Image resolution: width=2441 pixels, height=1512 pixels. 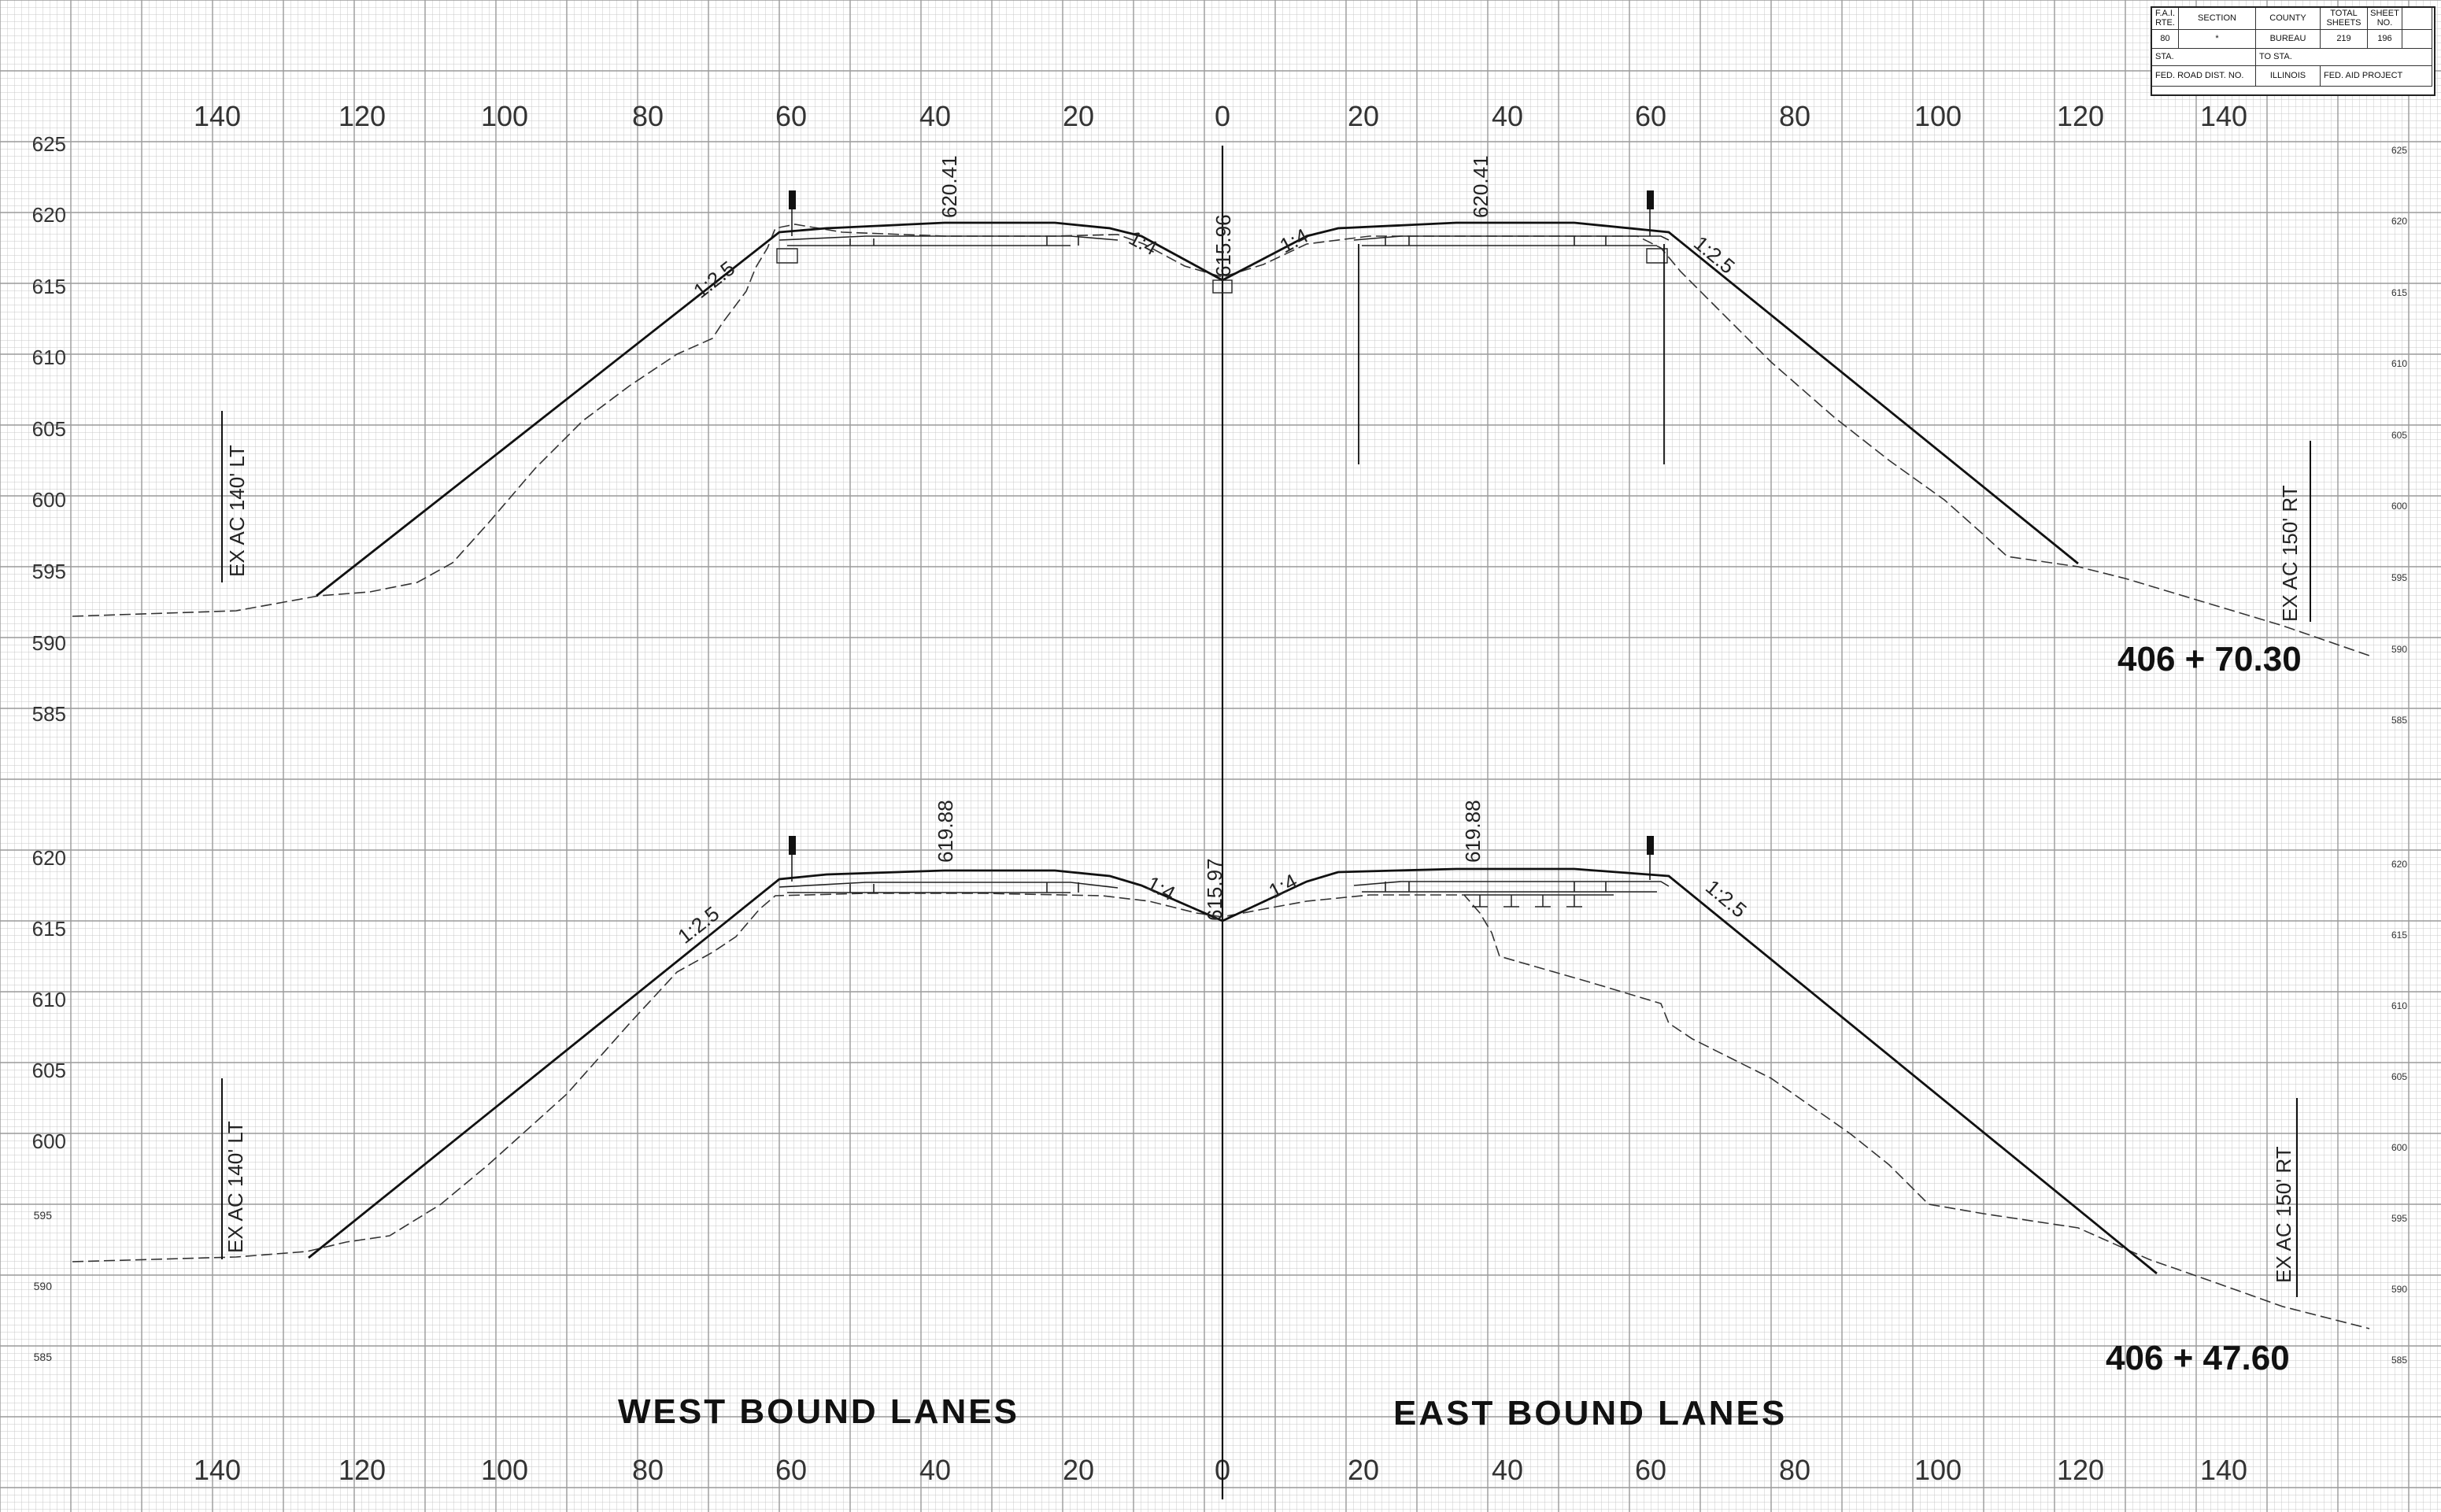 I want to click on bottom-elevation-tick: 615, so click(x=49, y=929).